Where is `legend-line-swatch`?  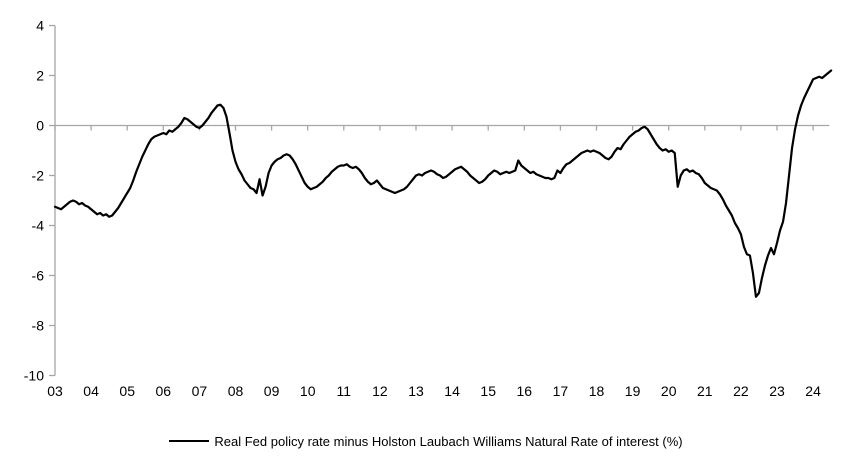
legend-line-swatch is located at coordinates (189, 441).